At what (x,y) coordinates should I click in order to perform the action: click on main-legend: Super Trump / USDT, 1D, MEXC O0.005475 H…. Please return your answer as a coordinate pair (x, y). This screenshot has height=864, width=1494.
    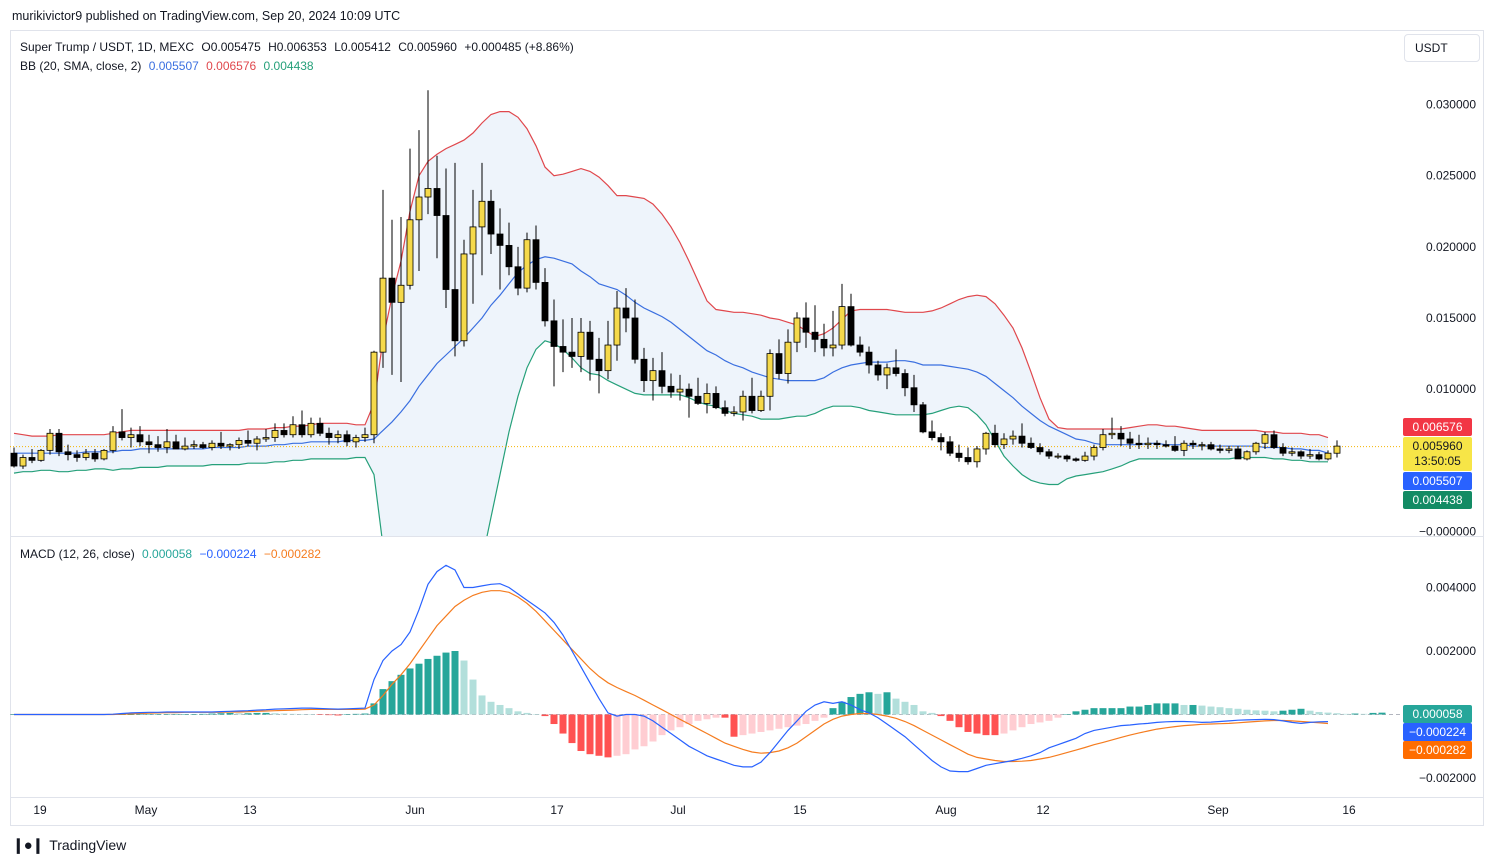
    Looking at the image, I should click on (299, 47).